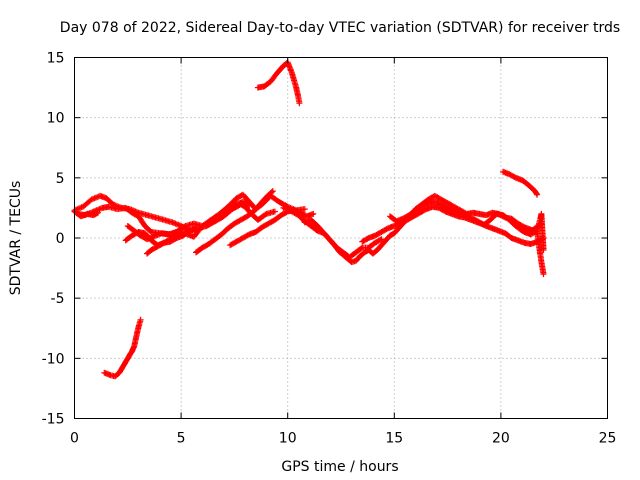  Describe the element at coordinates (181, 439) in the screenshot. I see `x-tick-label: 5` at that location.